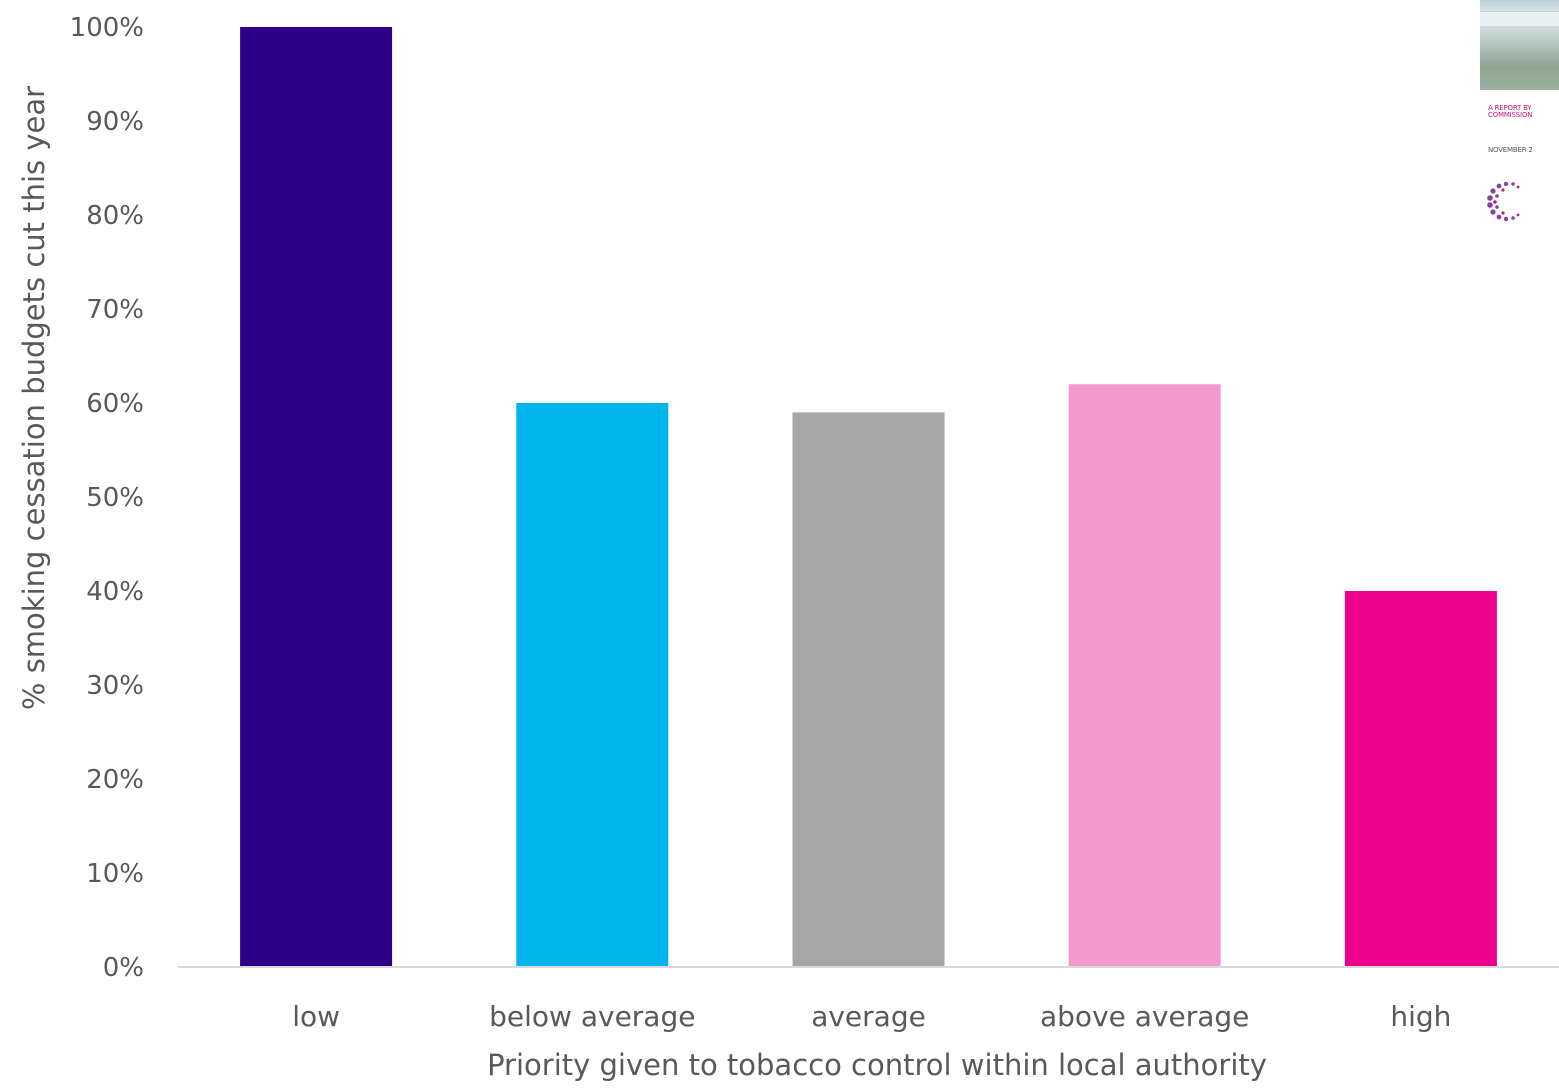 Image resolution: width=1559 pixels, height=1092 pixels. Describe the element at coordinates (115, 216) in the screenshot. I see `y-tick-label: 80%` at that location.